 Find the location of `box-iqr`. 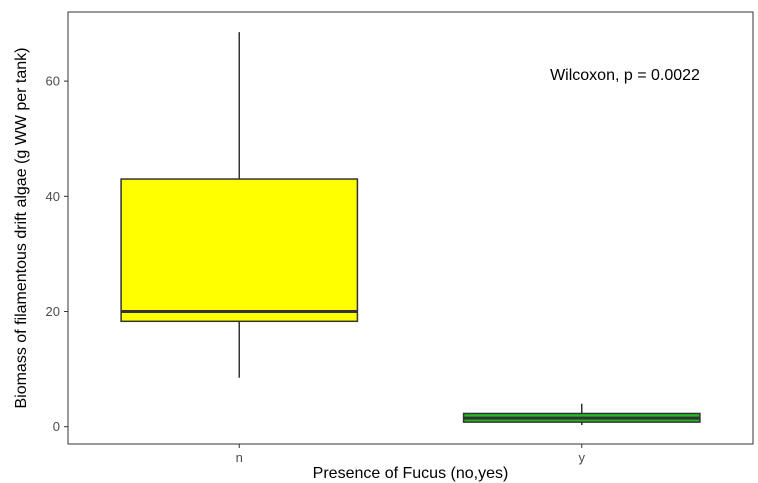

box-iqr is located at coordinates (239, 250).